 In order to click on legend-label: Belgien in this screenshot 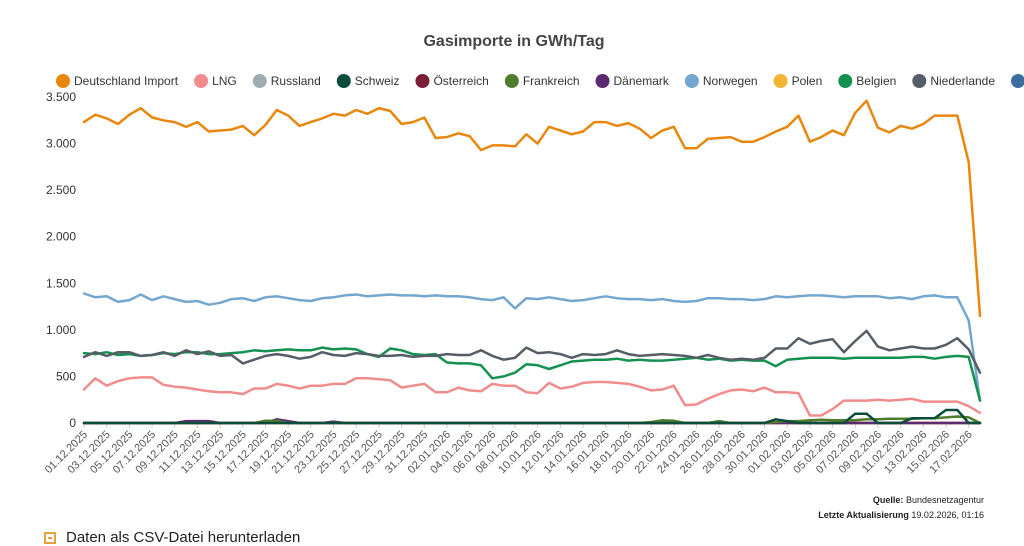, I will do `click(876, 81)`.